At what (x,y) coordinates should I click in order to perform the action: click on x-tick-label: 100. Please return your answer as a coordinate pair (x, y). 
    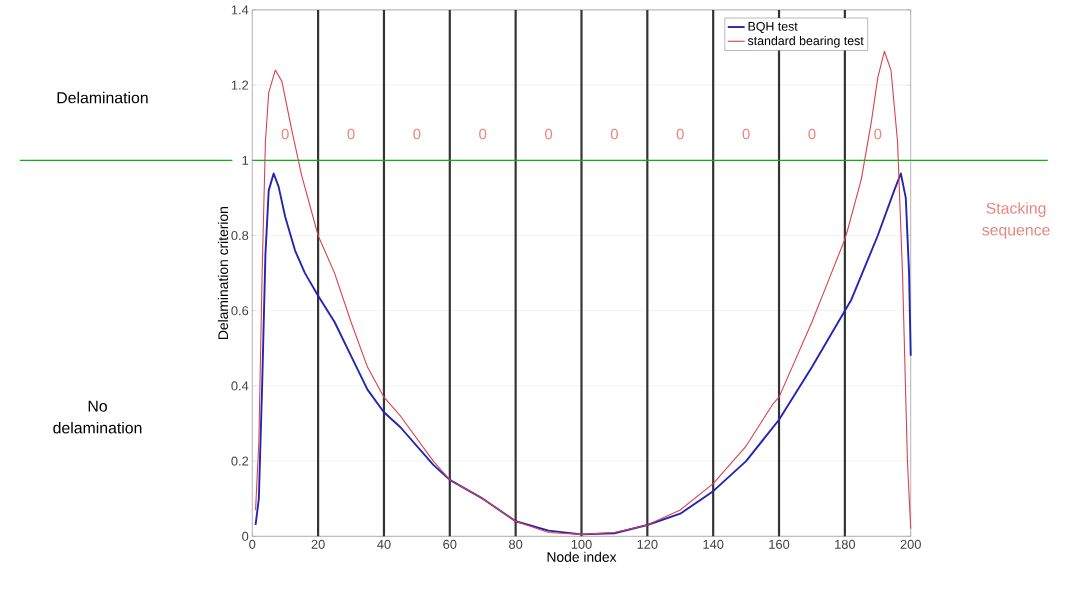
    Looking at the image, I should click on (581, 544).